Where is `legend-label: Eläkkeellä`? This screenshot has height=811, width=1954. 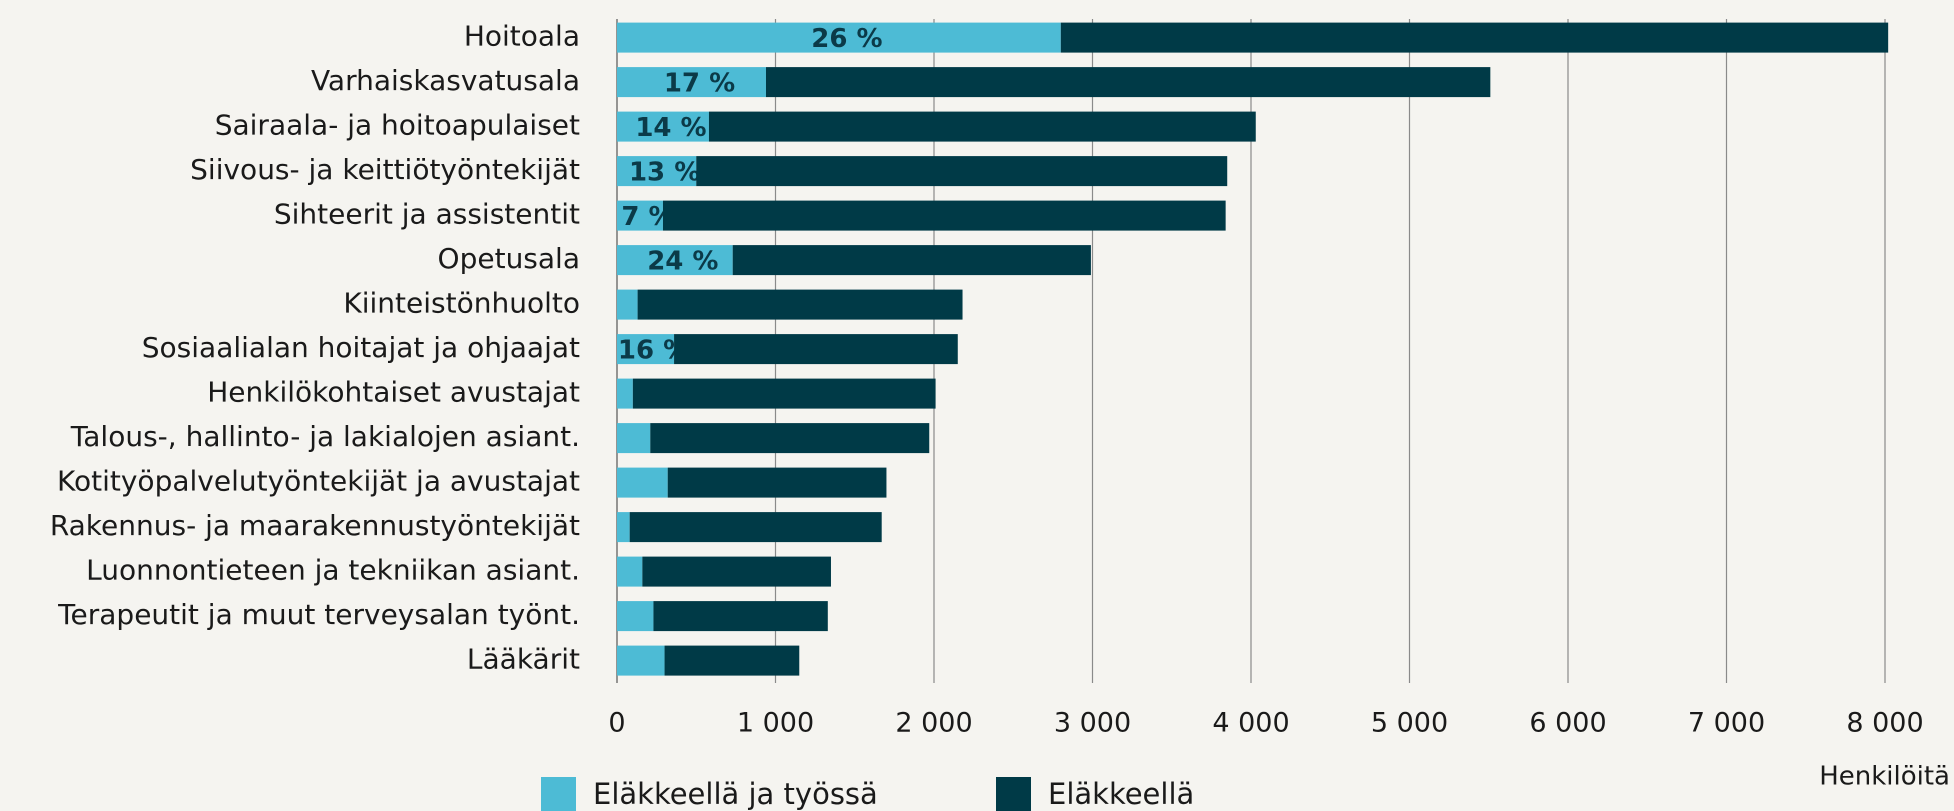 legend-label: Eläkkeellä is located at coordinates (1121, 794).